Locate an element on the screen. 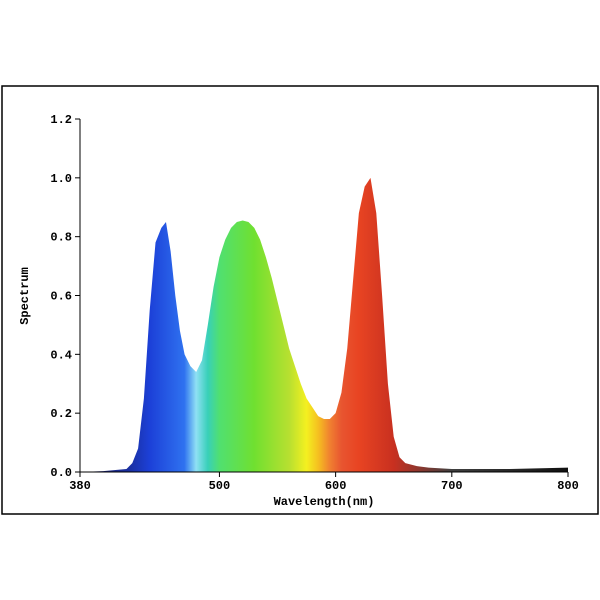  x-tick-label: 700 is located at coordinates (452, 486).